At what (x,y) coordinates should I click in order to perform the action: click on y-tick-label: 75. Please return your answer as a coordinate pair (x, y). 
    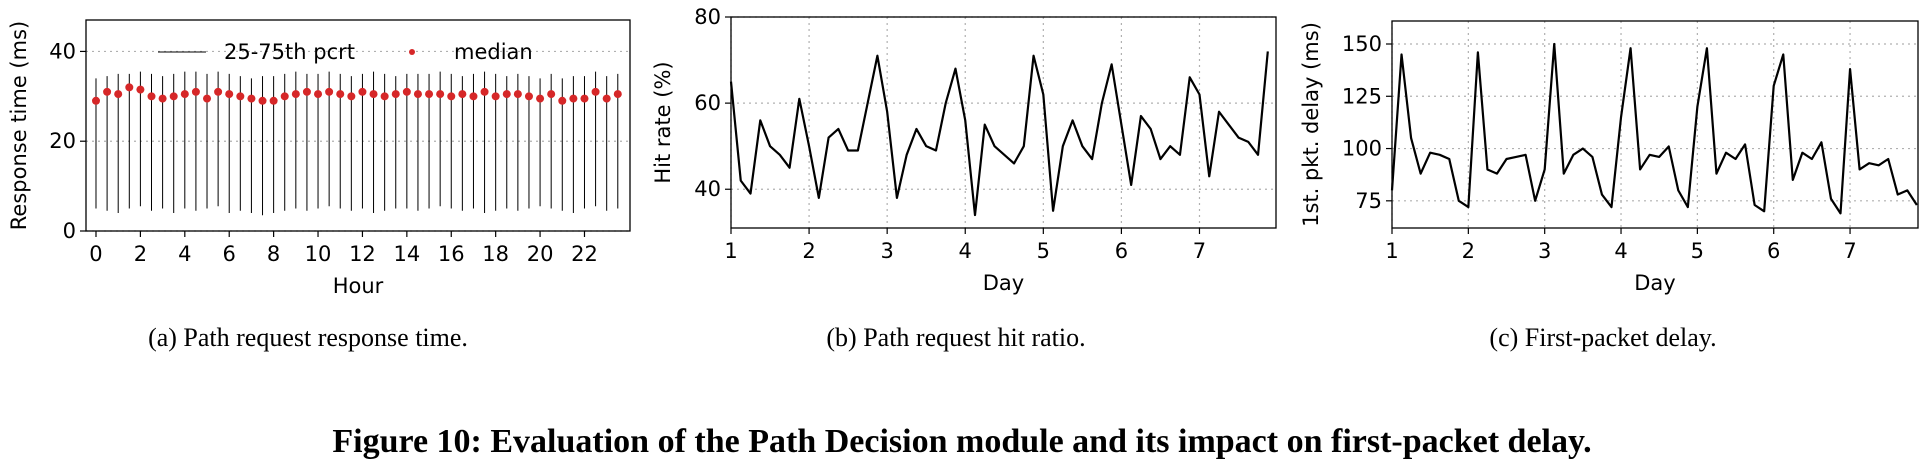
    Looking at the image, I should click on (1368, 201).